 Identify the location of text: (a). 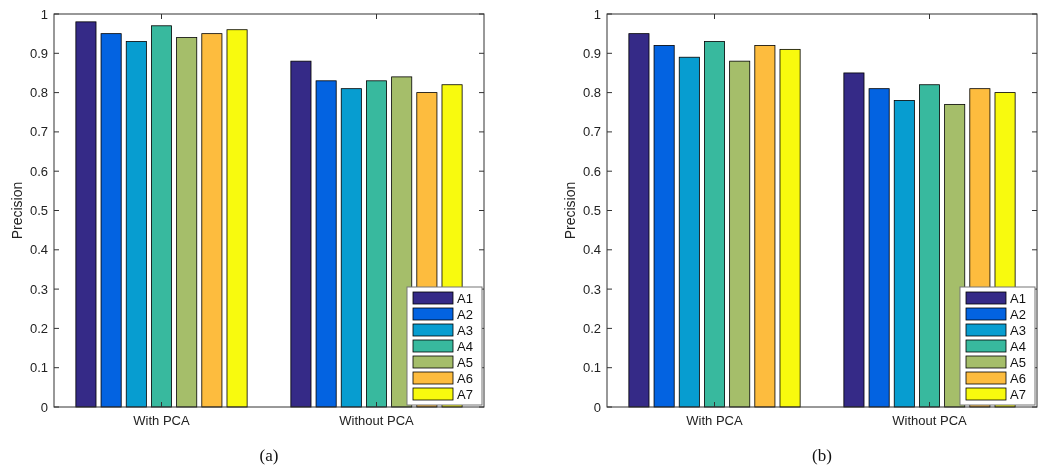
(269, 455).